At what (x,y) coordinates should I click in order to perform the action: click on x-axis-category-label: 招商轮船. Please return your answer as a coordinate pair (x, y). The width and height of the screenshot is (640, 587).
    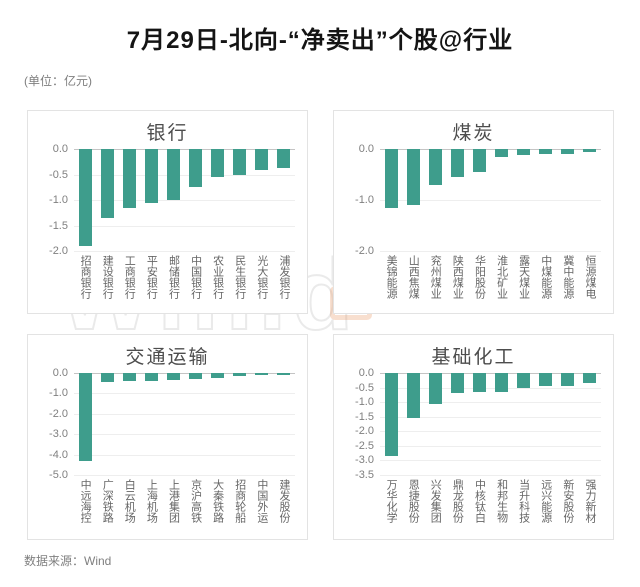
    Looking at the image, I should click on (239, 501).